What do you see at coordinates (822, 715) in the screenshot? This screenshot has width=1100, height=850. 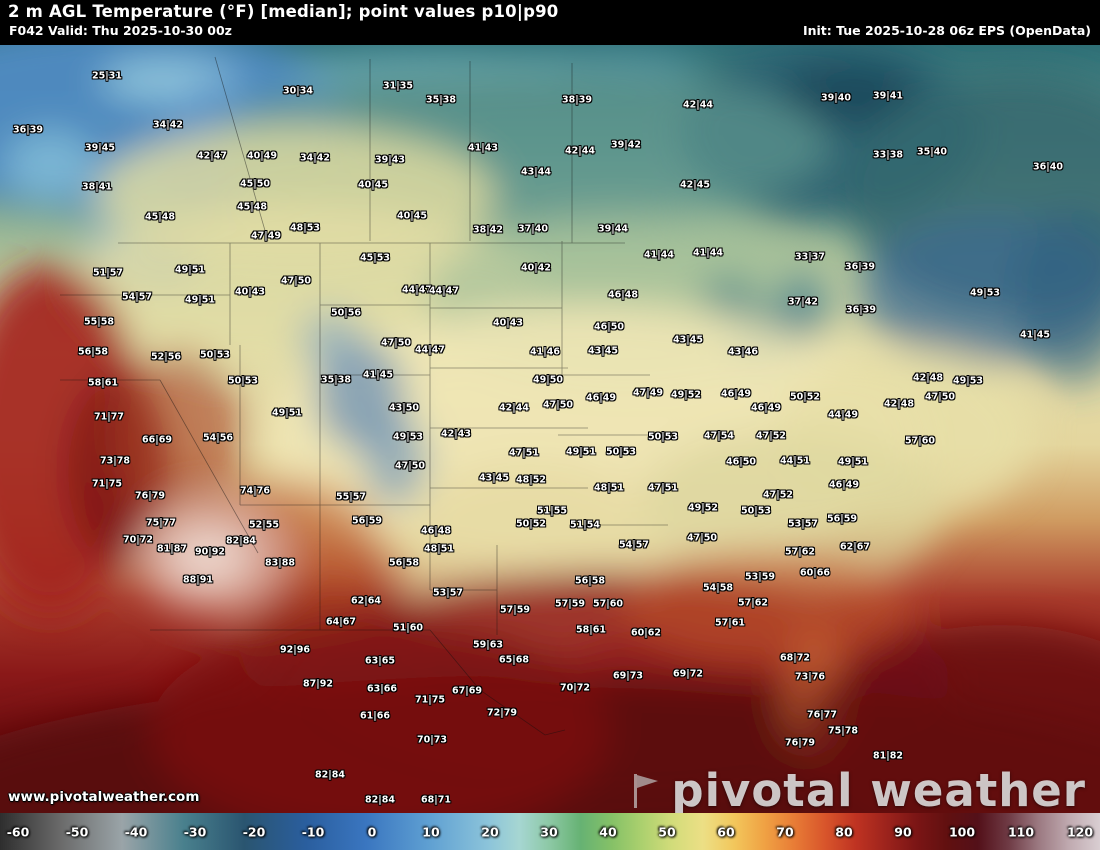 I see `point-value: 76|77` at bounding box center [822, 715].